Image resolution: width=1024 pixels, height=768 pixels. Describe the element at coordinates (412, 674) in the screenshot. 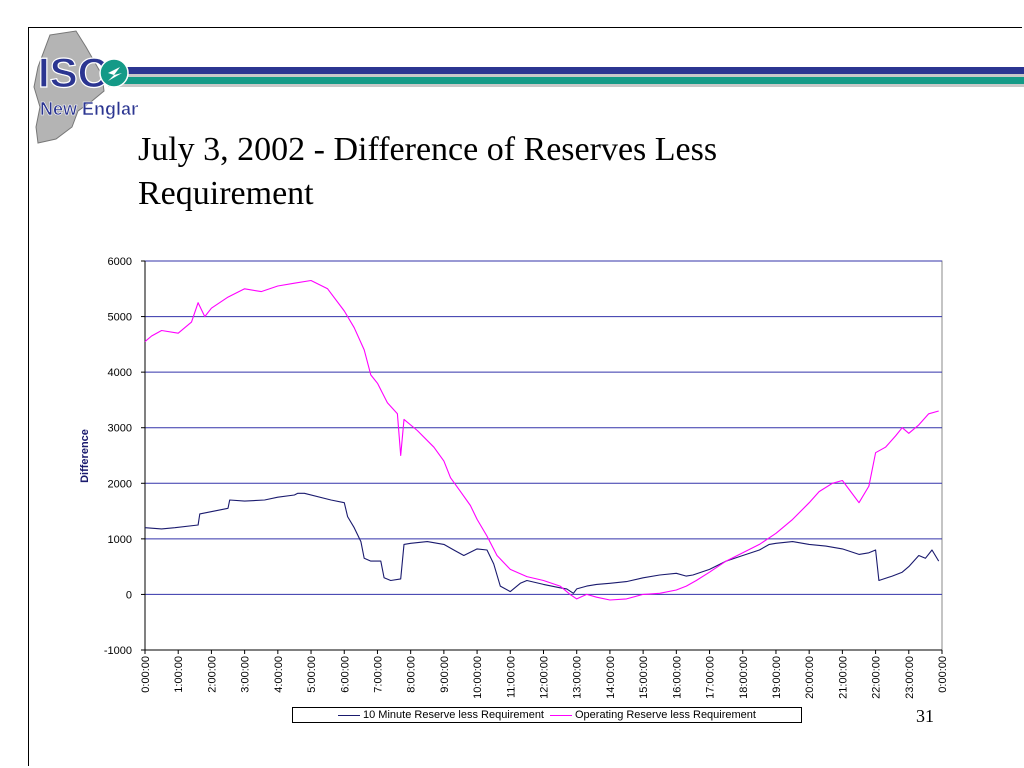

I see `x-tick-label: 8:00:00` at that location.